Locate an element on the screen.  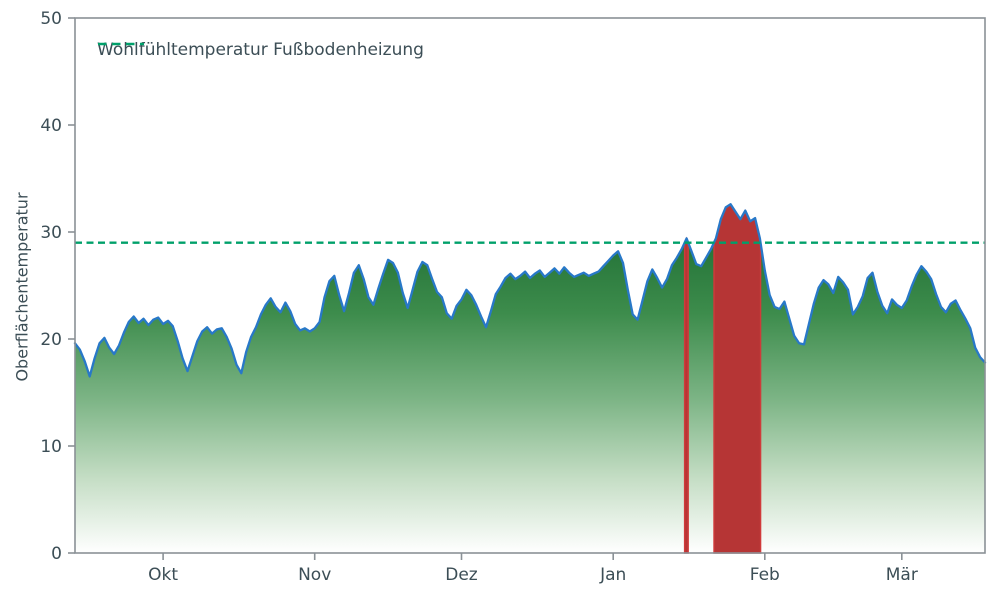
legend: Wohlfühltemperatur Fußbodenheizung is located at coordinates (260, 50).